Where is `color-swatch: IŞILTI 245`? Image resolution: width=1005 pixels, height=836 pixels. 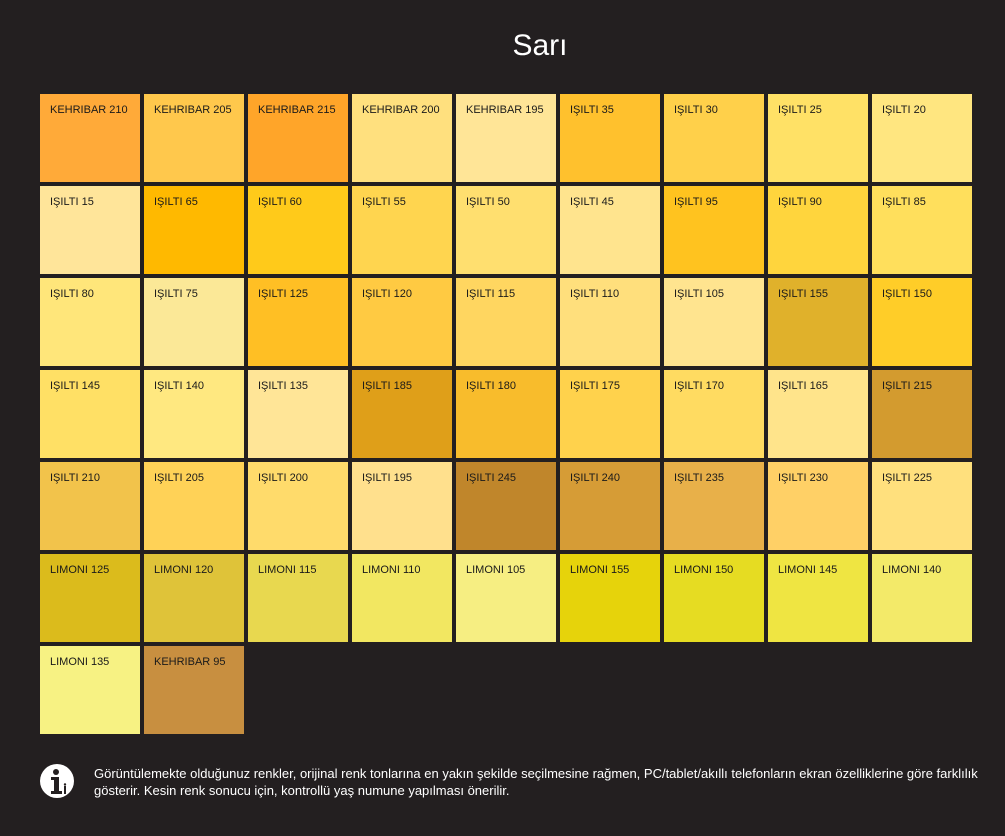
color-swatch: IŞILTI 245 is located at coordinates (506, 506).